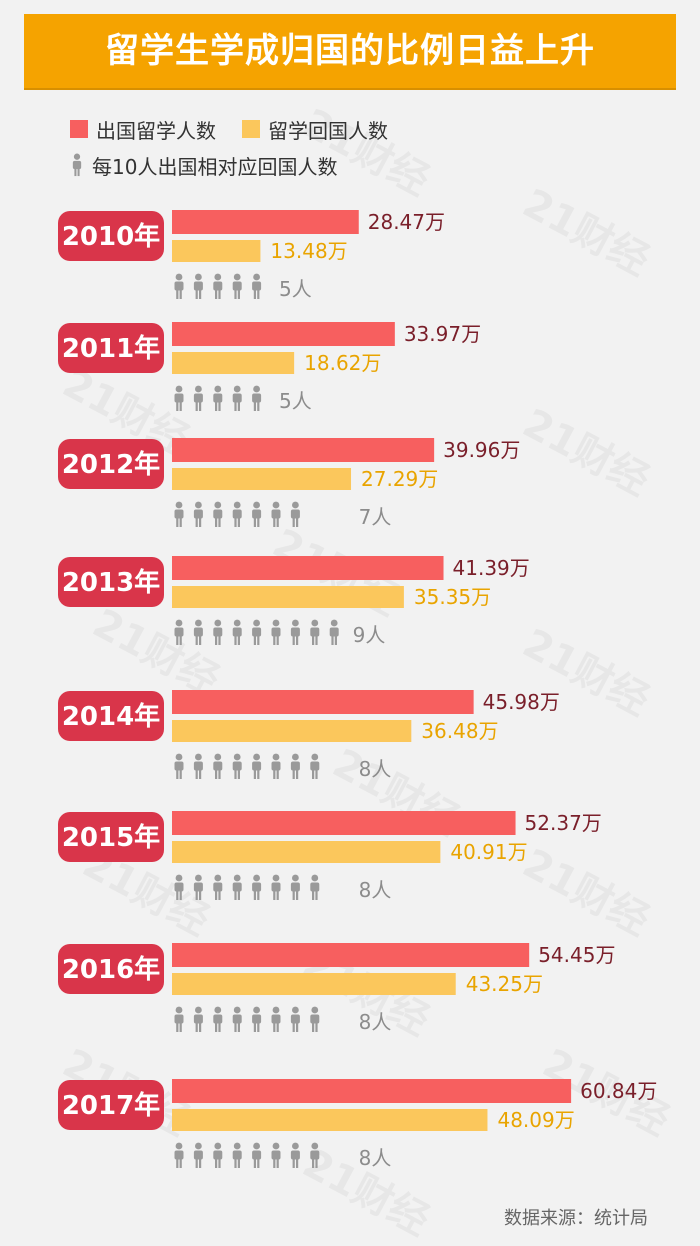  What do you see at coordinates (330, 856) in the screenshot?
I see `year-group-5: 2015年 52.37万 40.91万 8人` at bounding box center [330, 856].